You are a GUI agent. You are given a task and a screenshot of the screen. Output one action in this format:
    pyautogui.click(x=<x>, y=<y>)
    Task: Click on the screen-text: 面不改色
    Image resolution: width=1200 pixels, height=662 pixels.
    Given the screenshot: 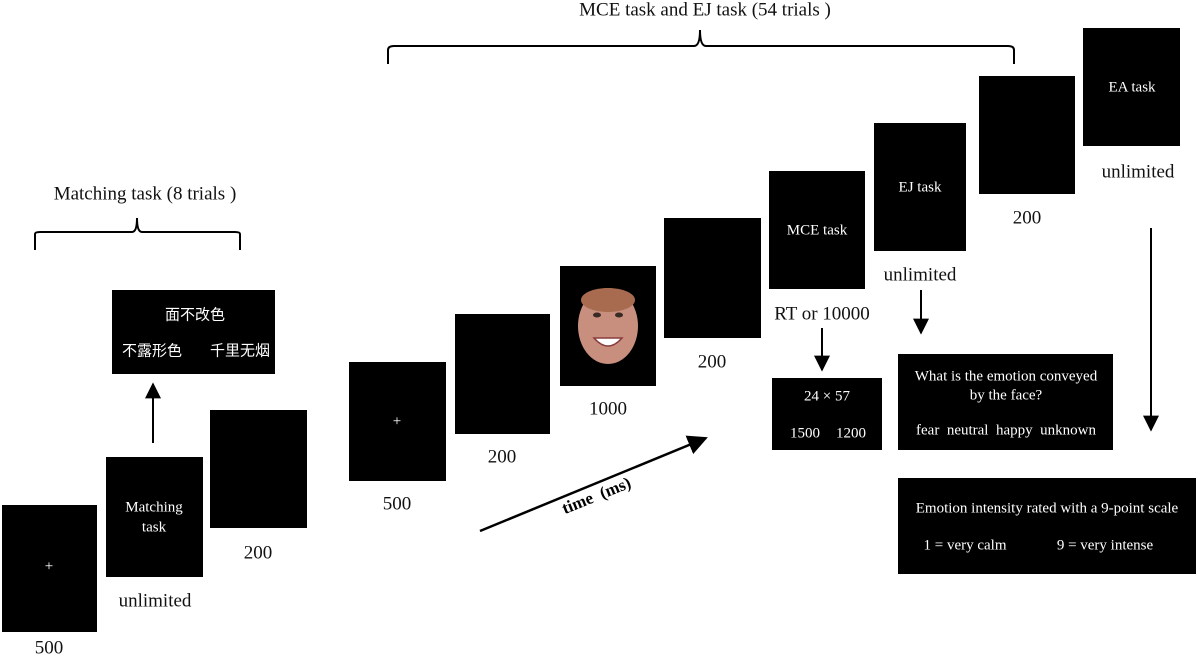 What is the action you would take?
    pyautogui.click(x=195, y=314)
    